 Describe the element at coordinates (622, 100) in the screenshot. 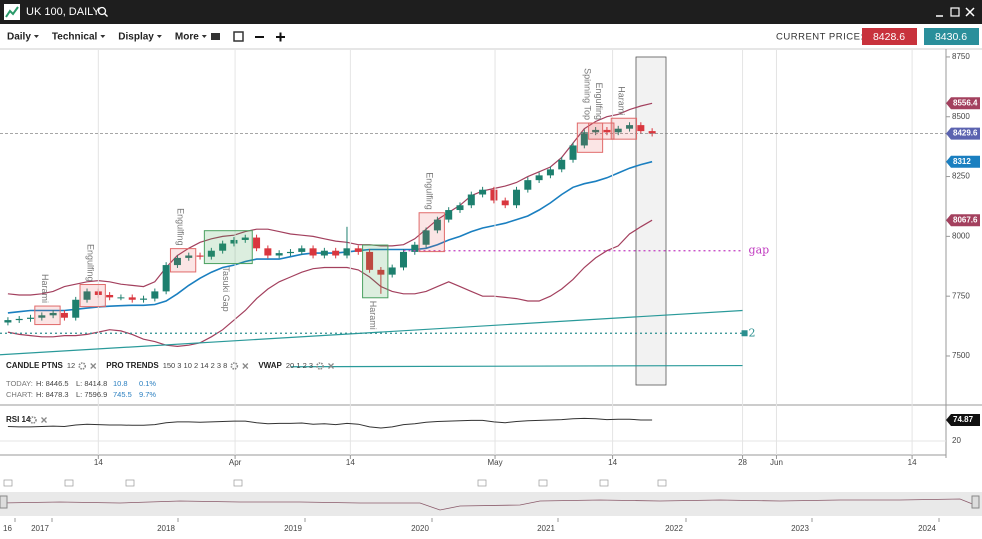

I see `pattern-label: Harami` at that location.